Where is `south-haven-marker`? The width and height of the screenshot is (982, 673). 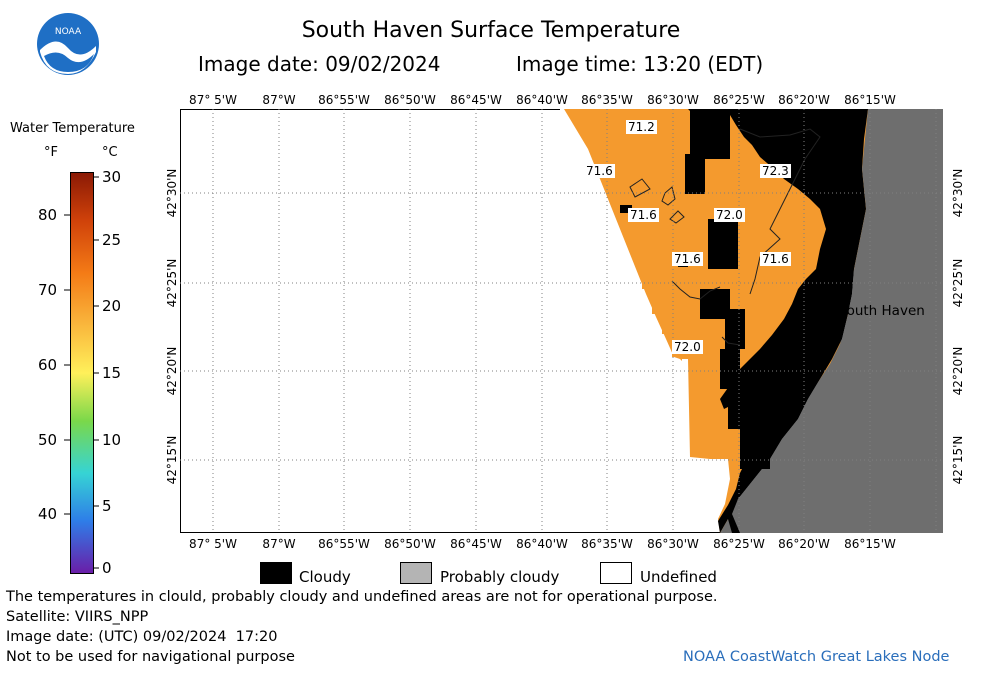 south-haven-marker is located at coordinates (833, 297).